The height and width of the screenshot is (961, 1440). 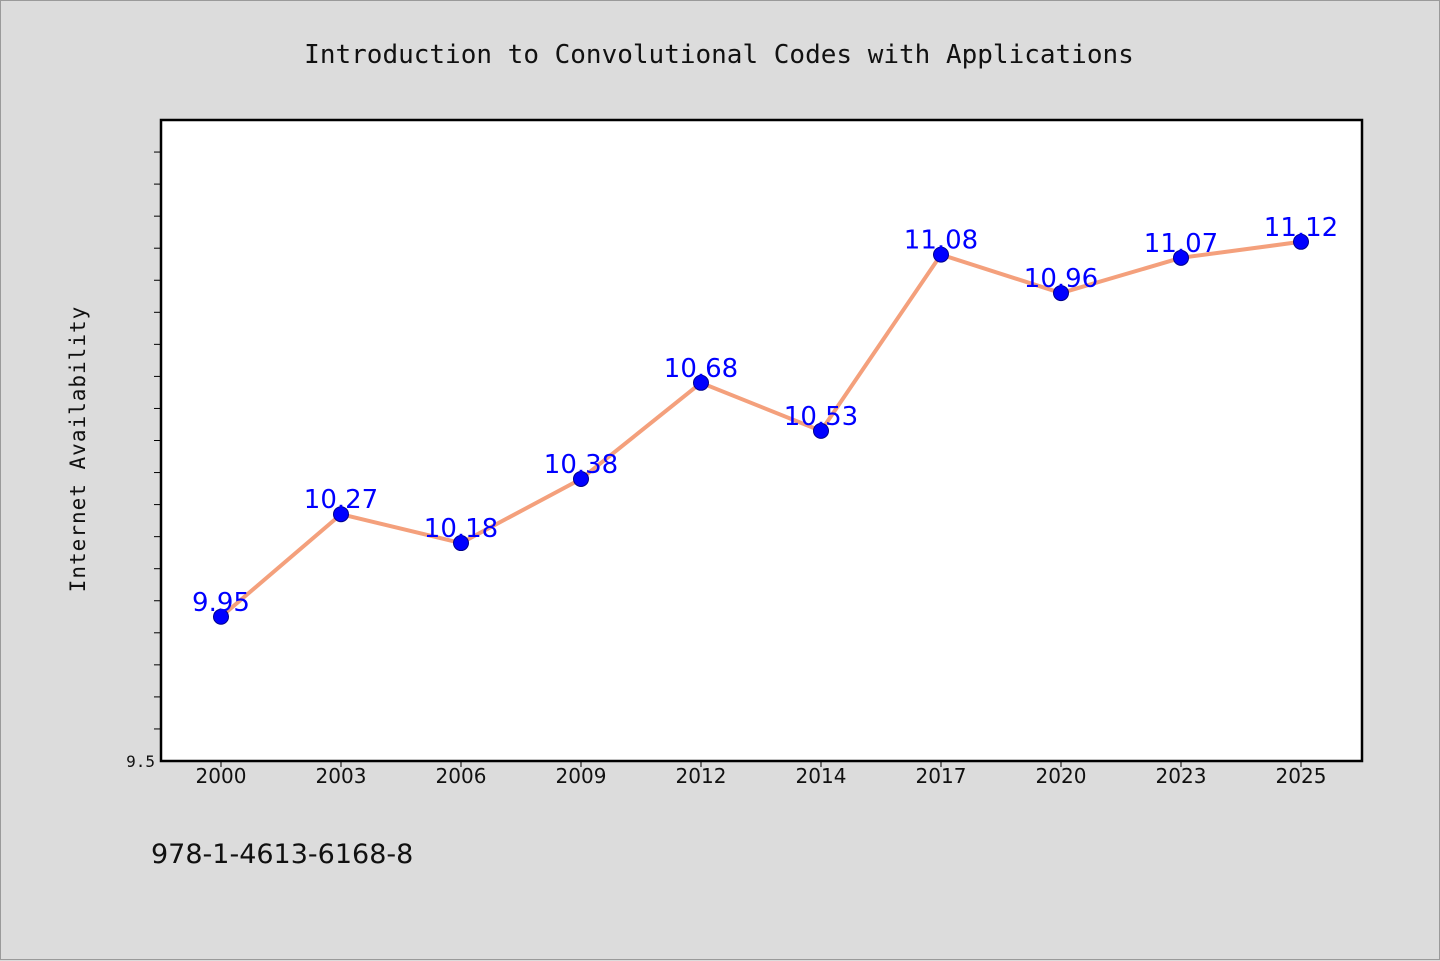 I want to click on data-label: 11.07, so click(x=1181, y=244).